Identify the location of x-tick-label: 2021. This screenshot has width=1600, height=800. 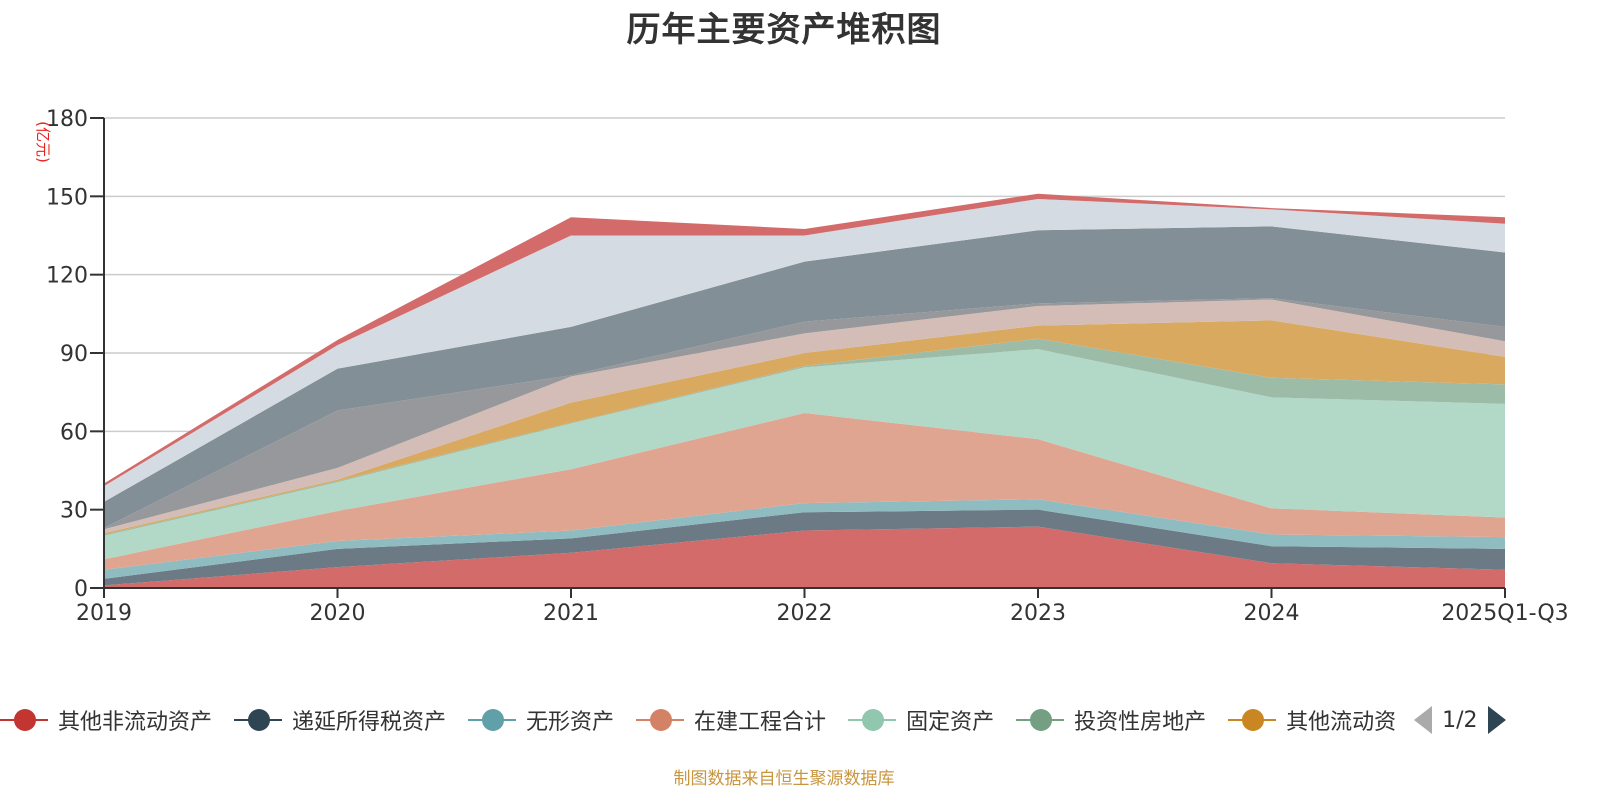
(571, 613).